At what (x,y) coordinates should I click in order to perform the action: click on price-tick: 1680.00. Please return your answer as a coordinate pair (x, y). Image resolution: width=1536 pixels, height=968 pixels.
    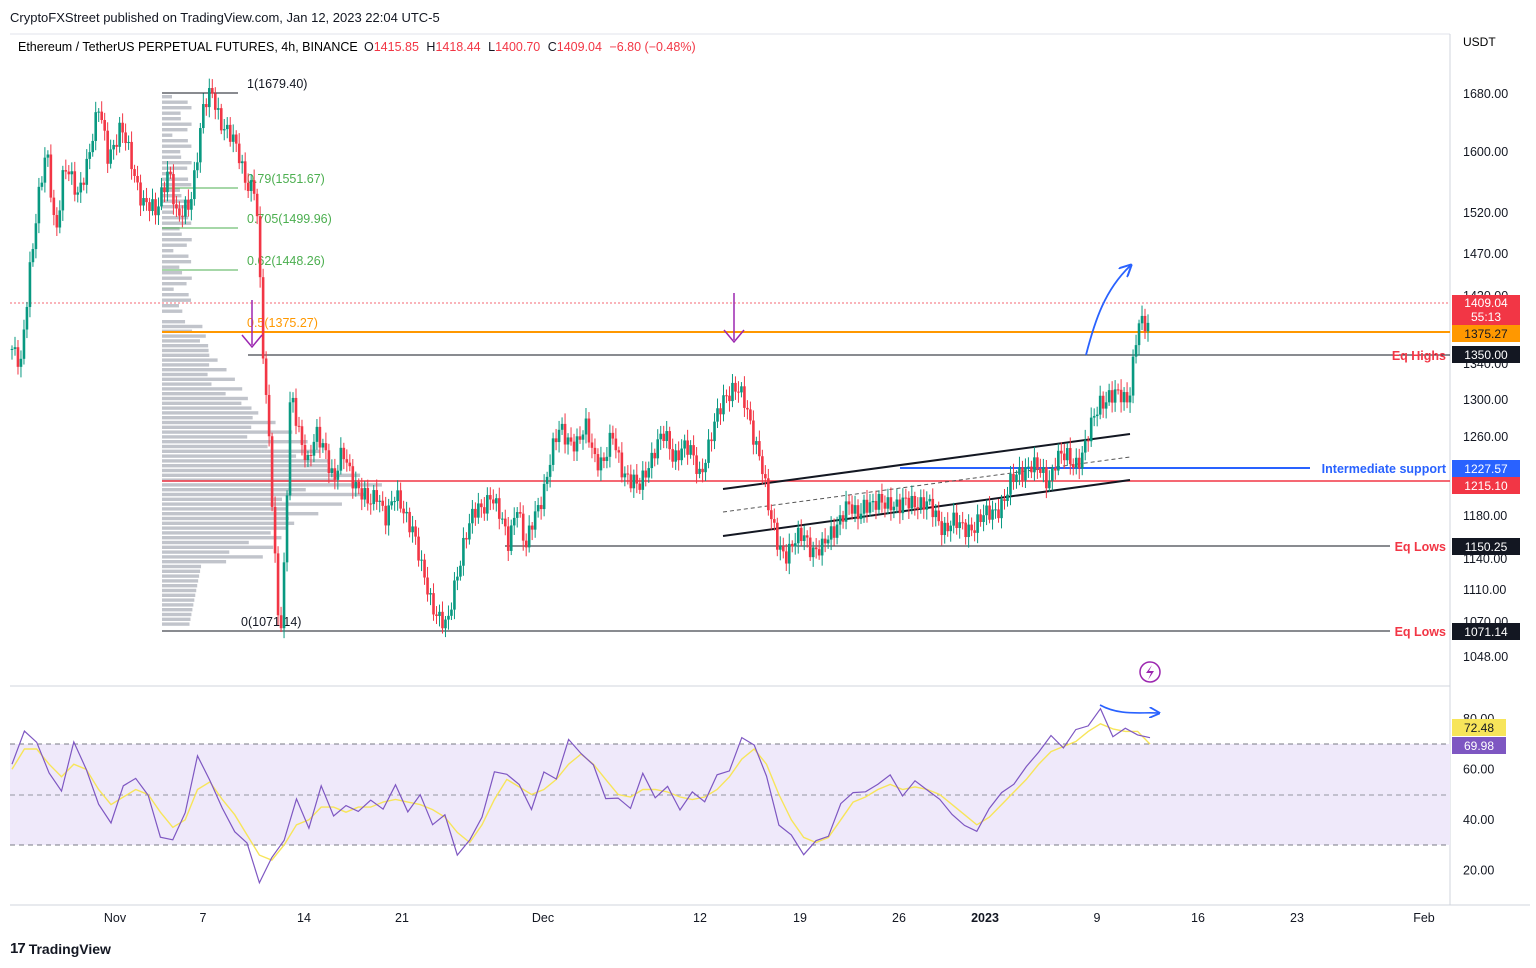
    Looking at the image, I should click on (1485, 94).